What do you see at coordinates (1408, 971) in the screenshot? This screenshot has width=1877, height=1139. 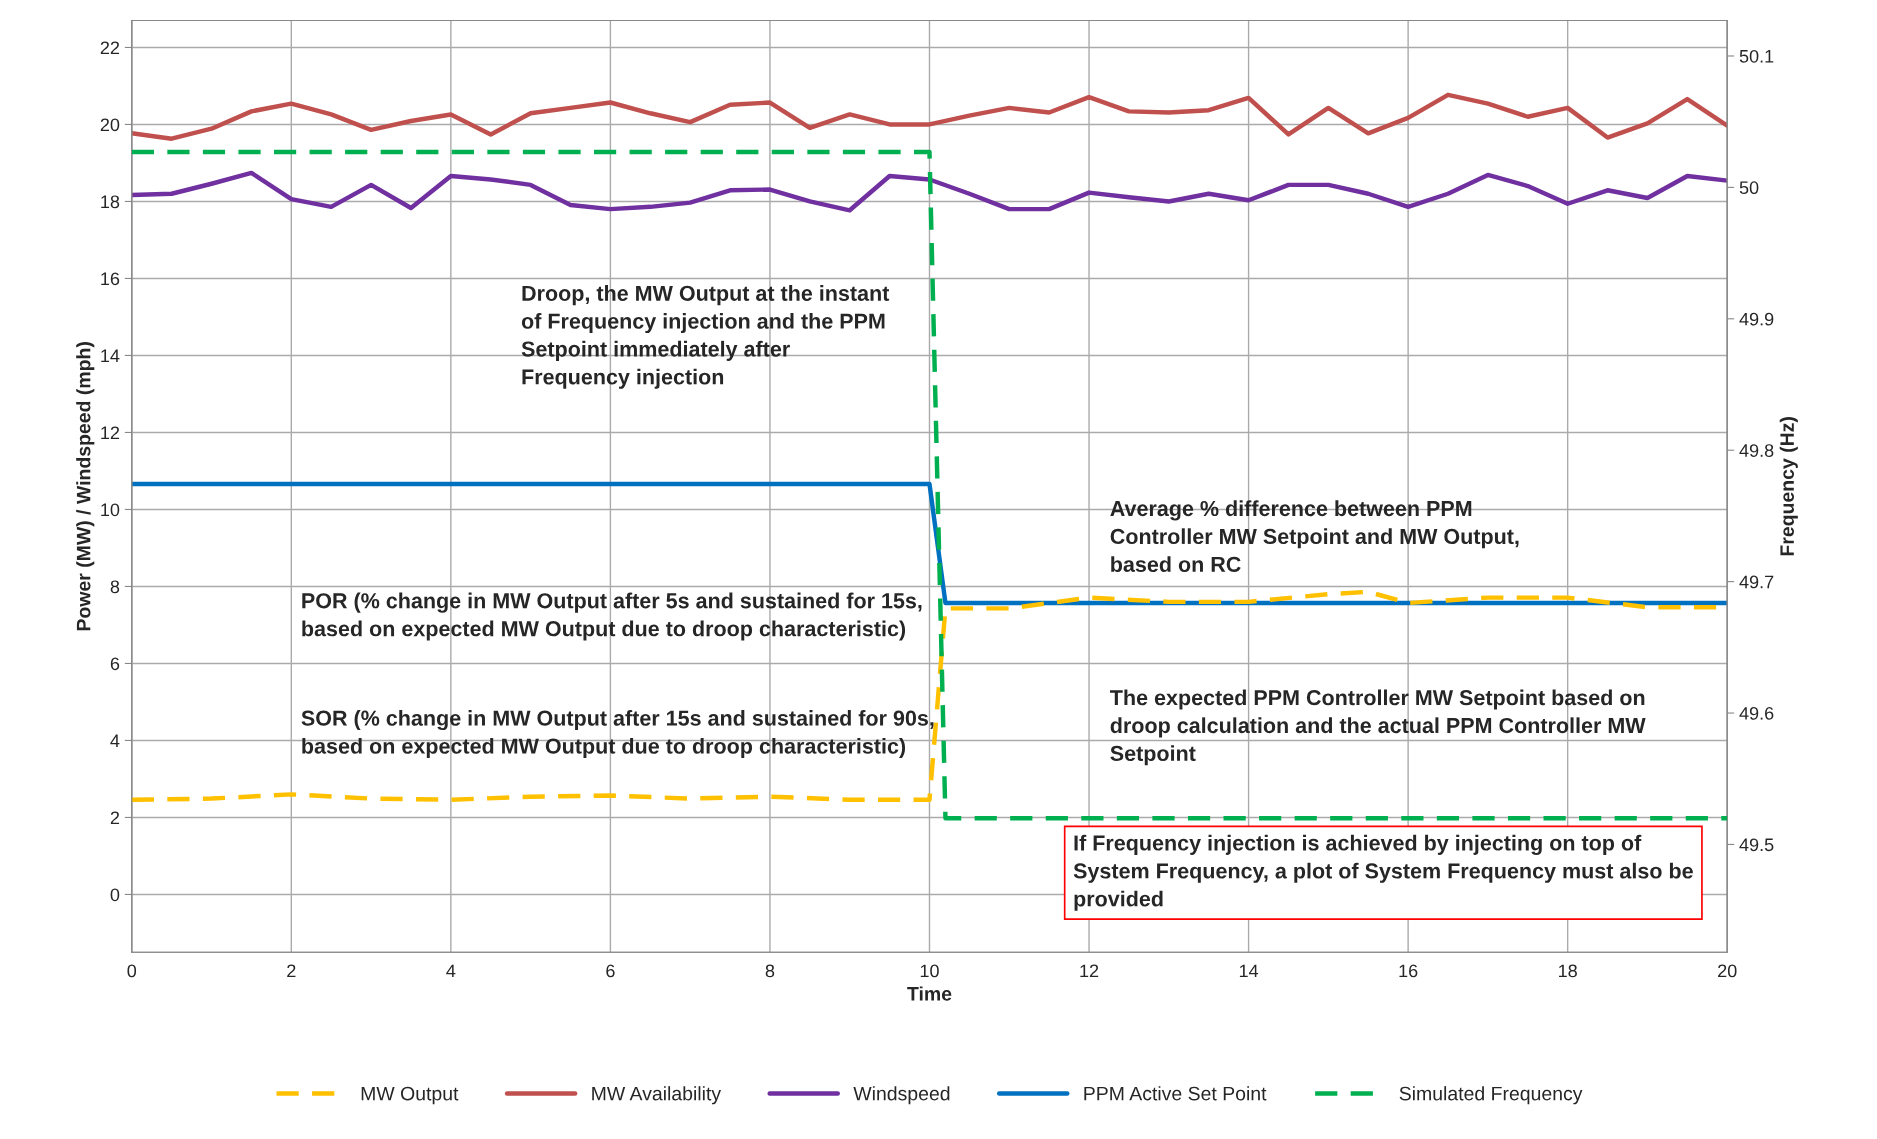 I see `x-tick-label: 16` at bounding box center [1408, 971].